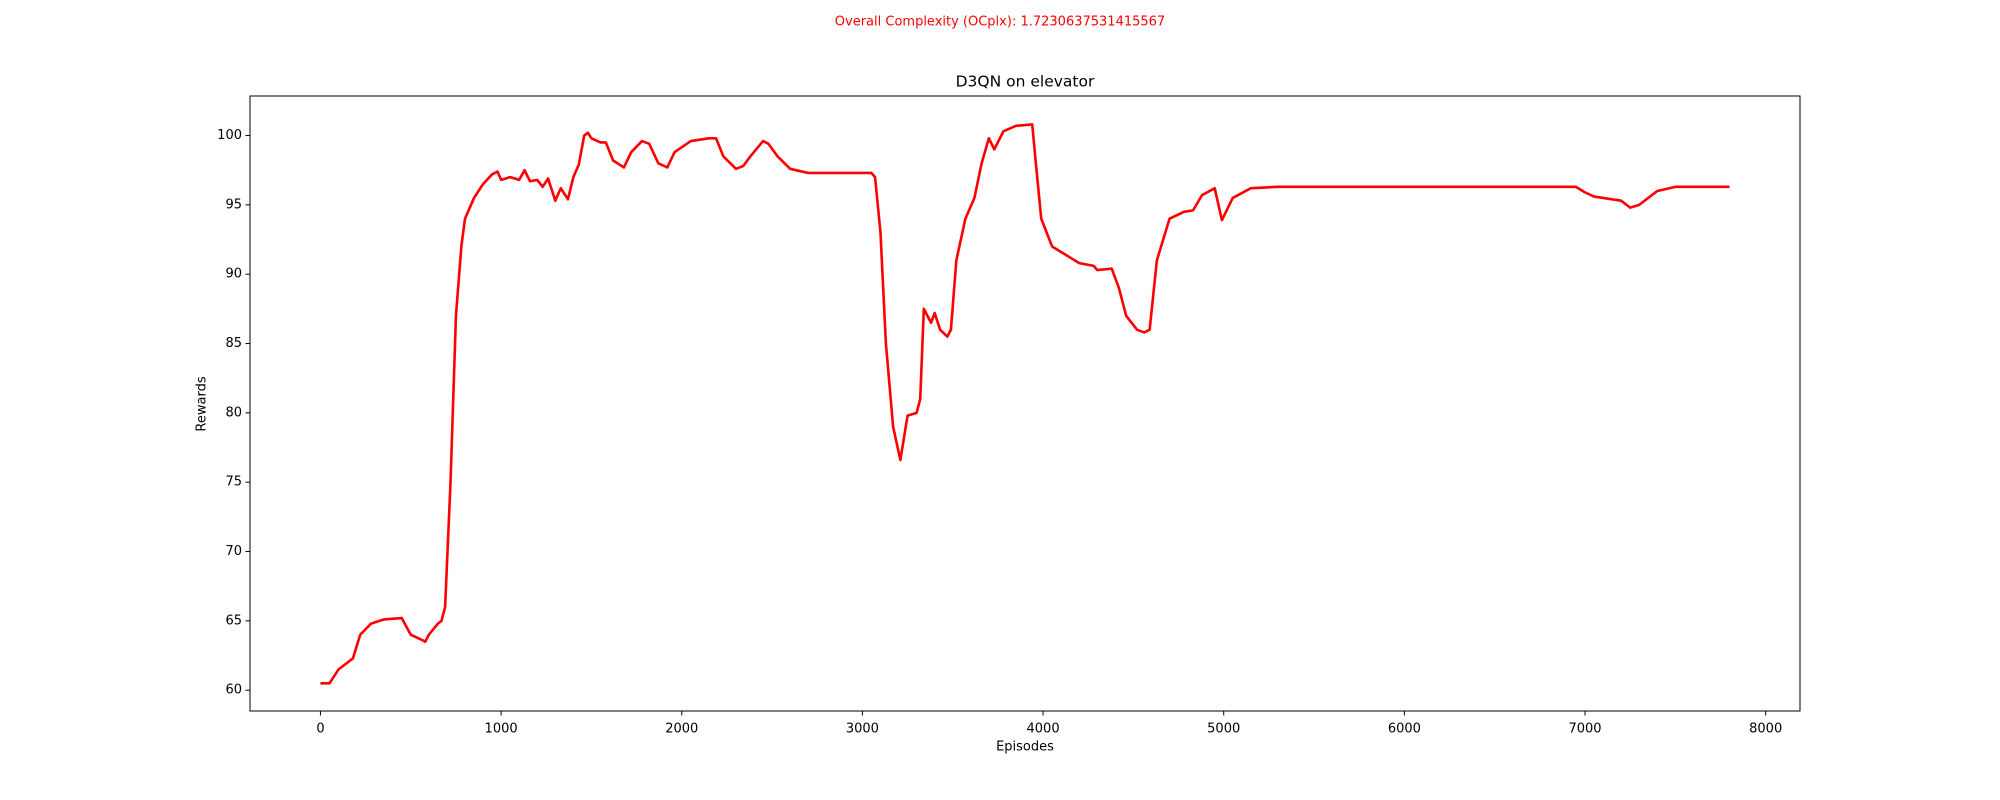 The image size is (2000, 800). Describe the element at coordinates (862, 729) in the screenshot. I see `x-tick-label: 3000` at that location.